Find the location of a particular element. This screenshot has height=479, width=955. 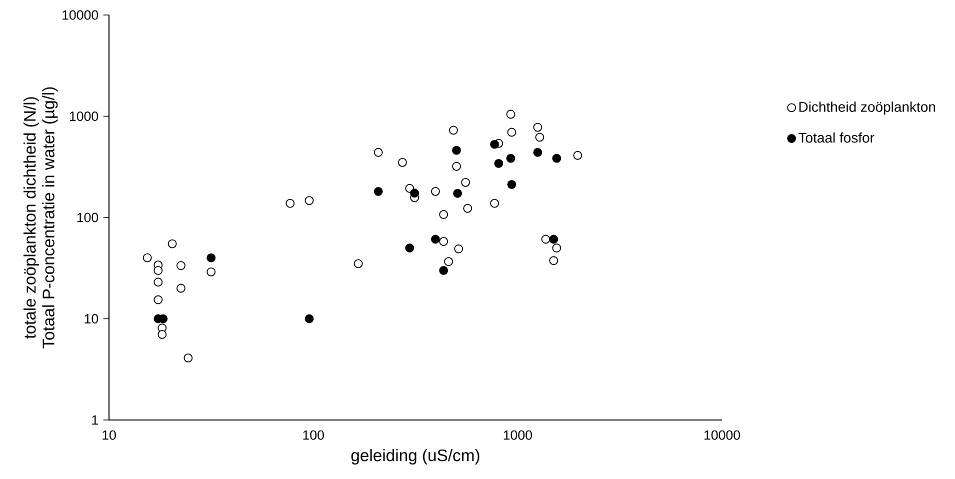

legend-label: Totaal fosfor is located at coordinates (836, 137).